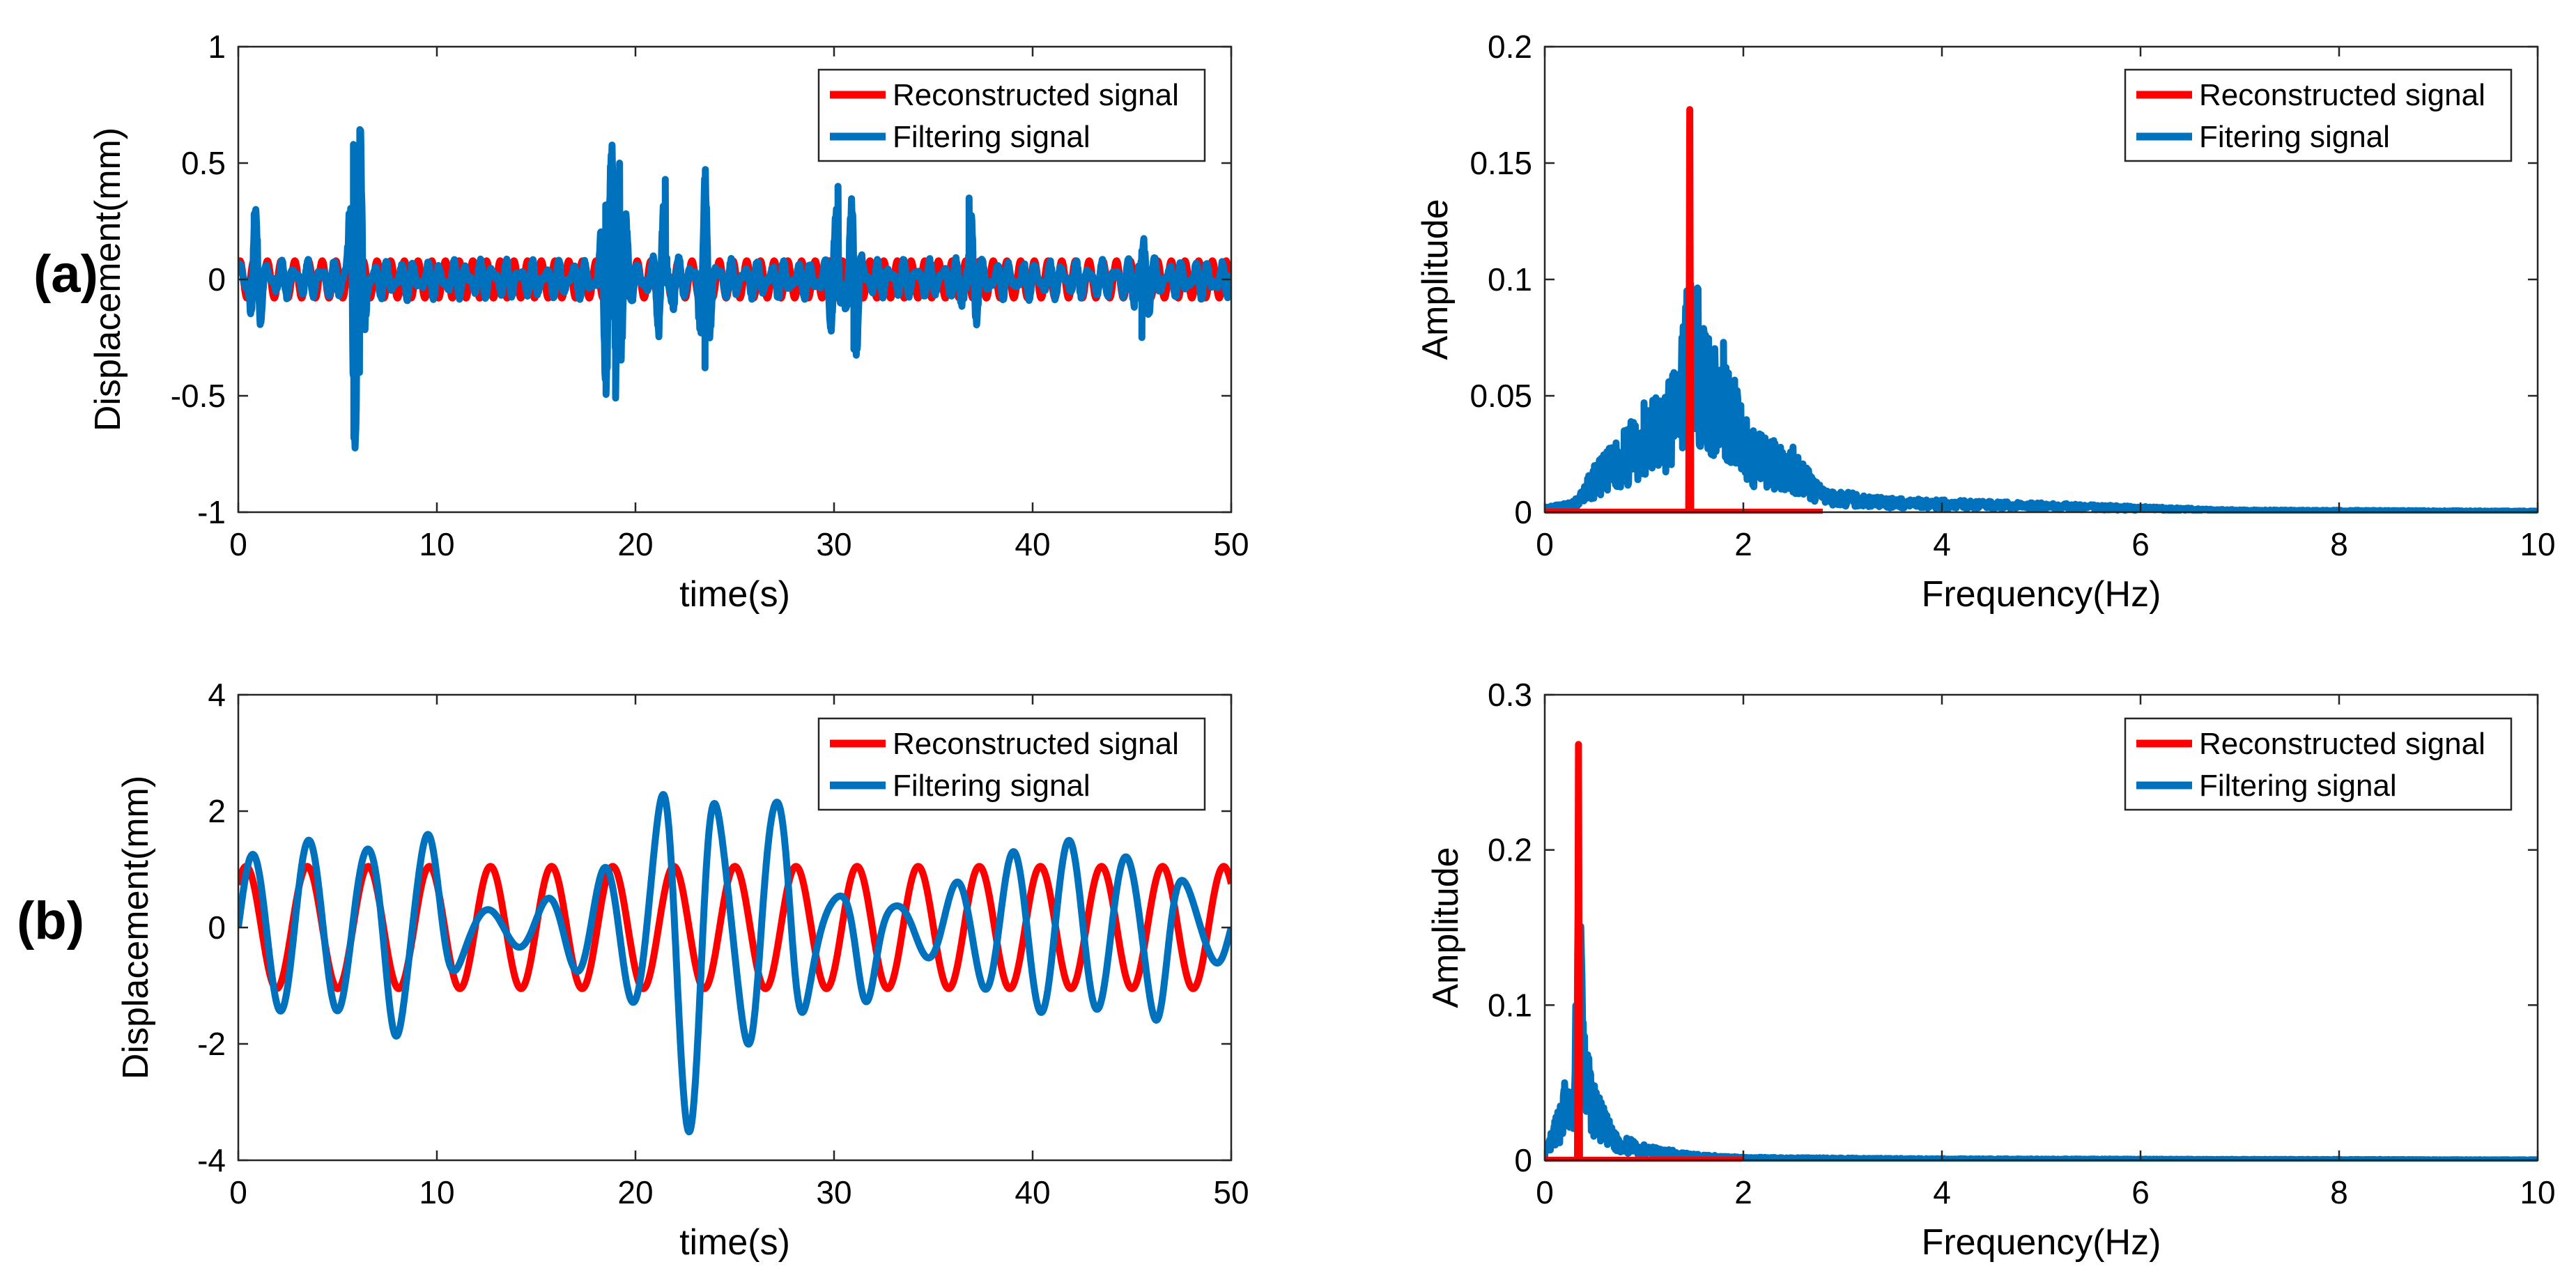 The image size is (2576, 1285). I want to click on legend: Reconstructed signal Fitering signal, so click(2318, 115).